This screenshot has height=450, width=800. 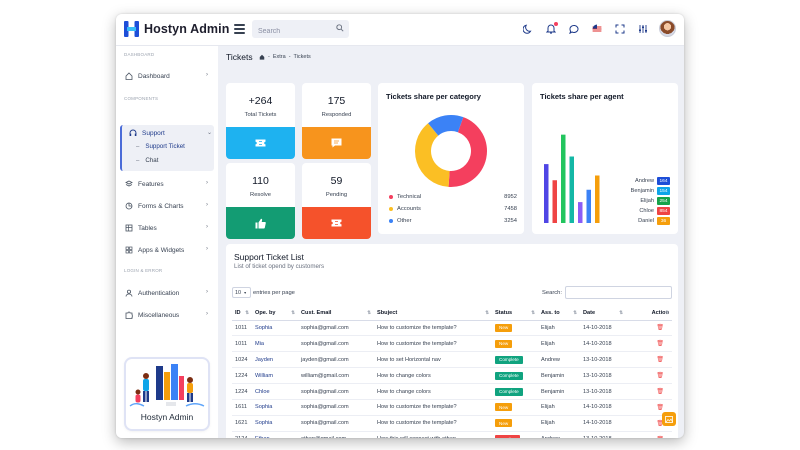 I want to click on sidebar-group-support: Support ⌄ – Support Ticket – Chat, so click(x=167, y=148).